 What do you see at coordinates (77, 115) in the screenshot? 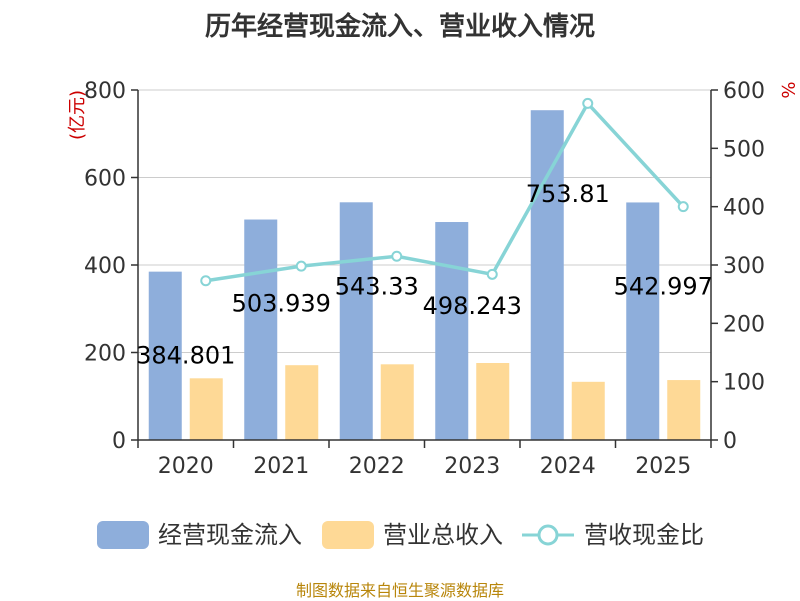
I see `left-axis-unit: (亿元)` at bounding box center [77, 115].